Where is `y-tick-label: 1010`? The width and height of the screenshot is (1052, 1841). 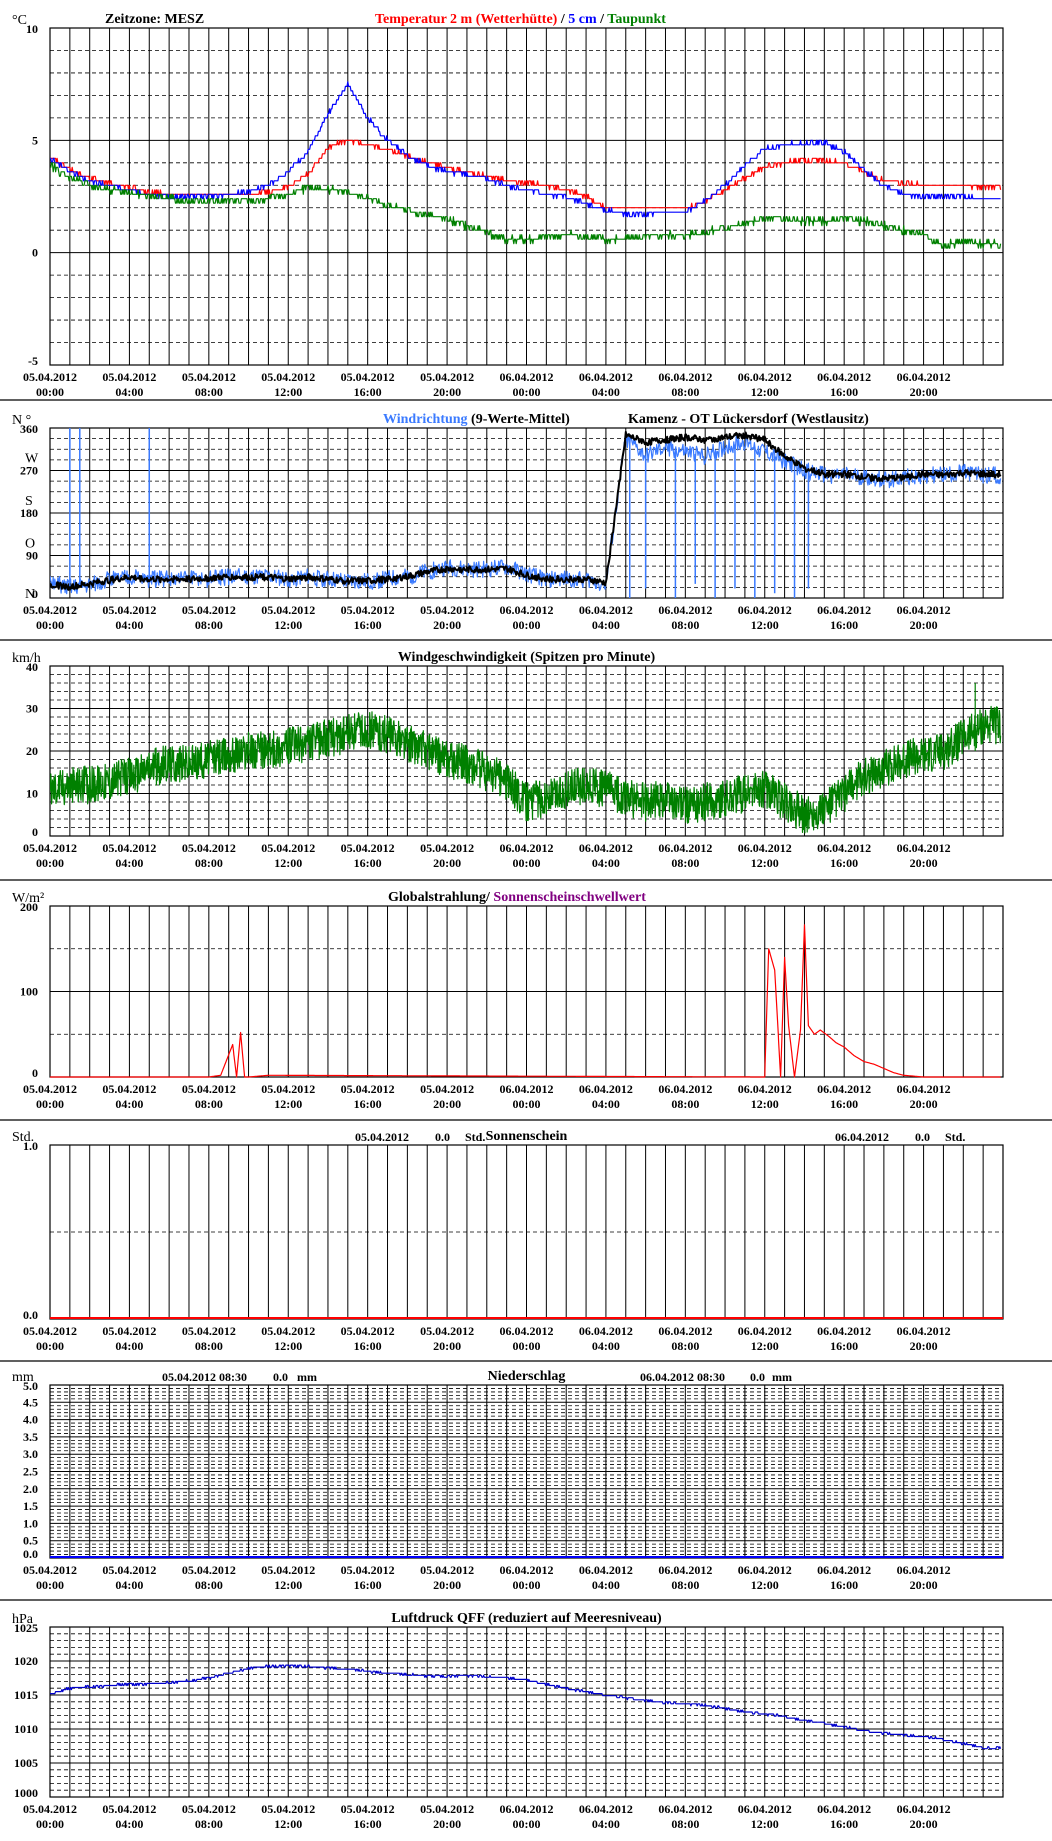 y-tick-label: 1010 is located at coordinates (26, 1729).